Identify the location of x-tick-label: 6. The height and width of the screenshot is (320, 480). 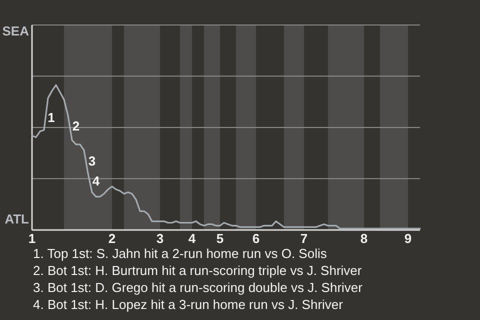
(256, 238).